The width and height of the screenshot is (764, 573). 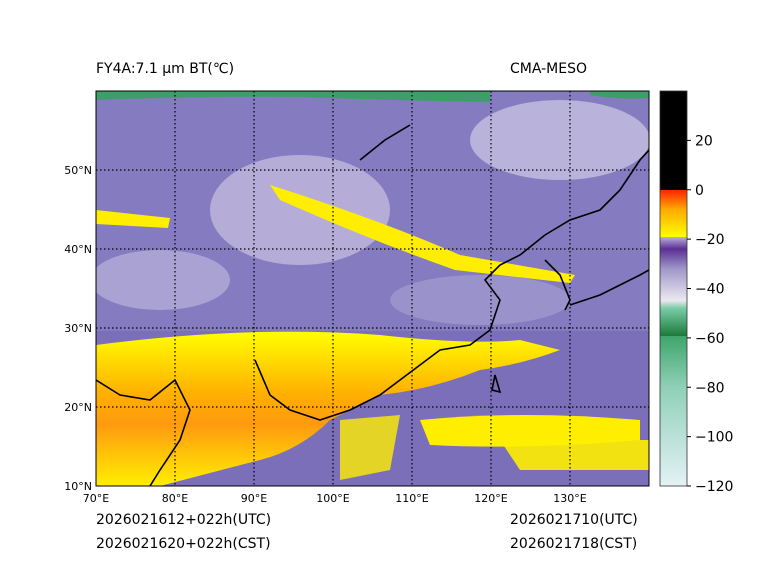 What do you see at coordinates (78, 249) in the screenshot?
I see `lat-tick-label: 40°N` at bounding box center [78, 249].